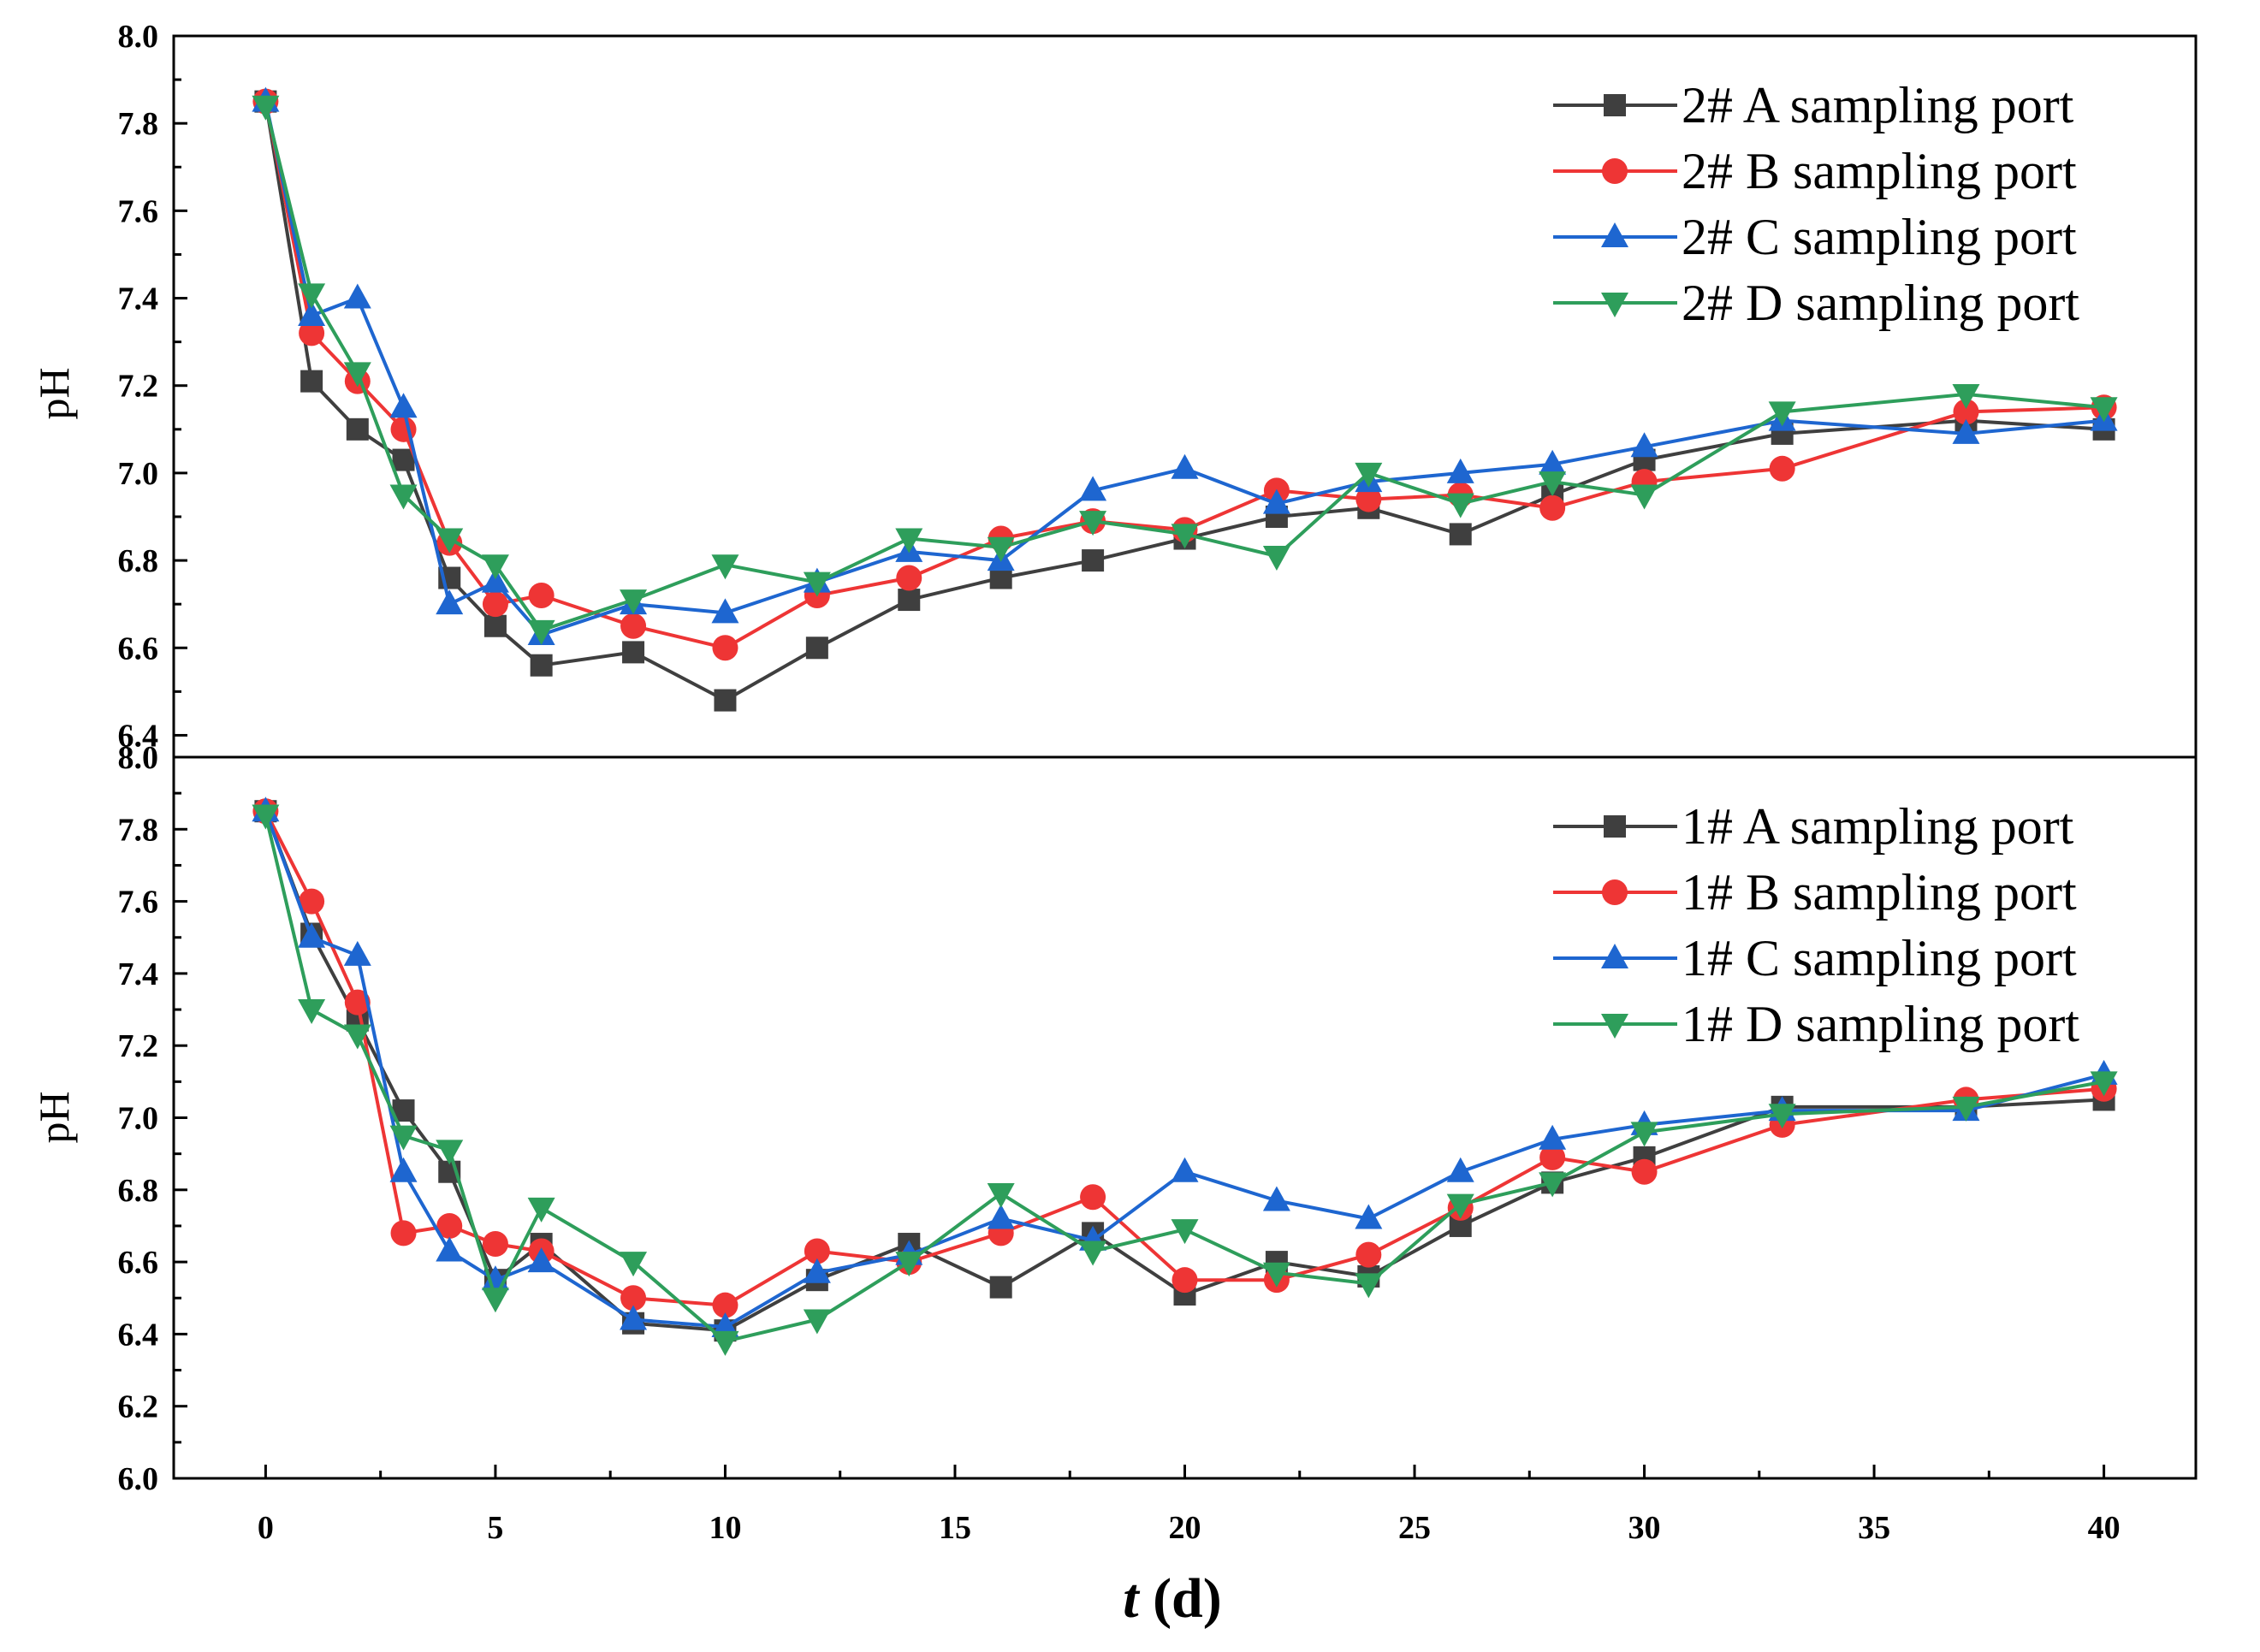 The height and width of the screenshot is (1652, 2260). Describe the element at coordinates (1880, 303) in the screenshot. I see `legend-label: 2# D sampling port` at that location.